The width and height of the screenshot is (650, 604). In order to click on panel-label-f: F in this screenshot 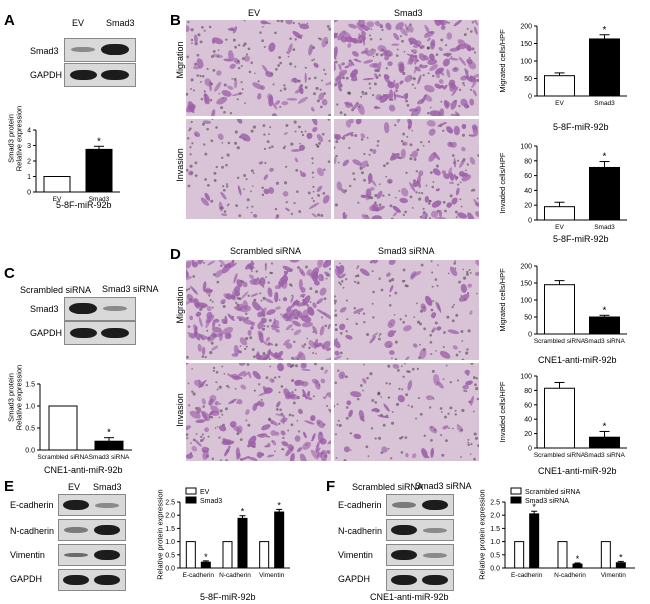, I will do `click(331, 486)`.